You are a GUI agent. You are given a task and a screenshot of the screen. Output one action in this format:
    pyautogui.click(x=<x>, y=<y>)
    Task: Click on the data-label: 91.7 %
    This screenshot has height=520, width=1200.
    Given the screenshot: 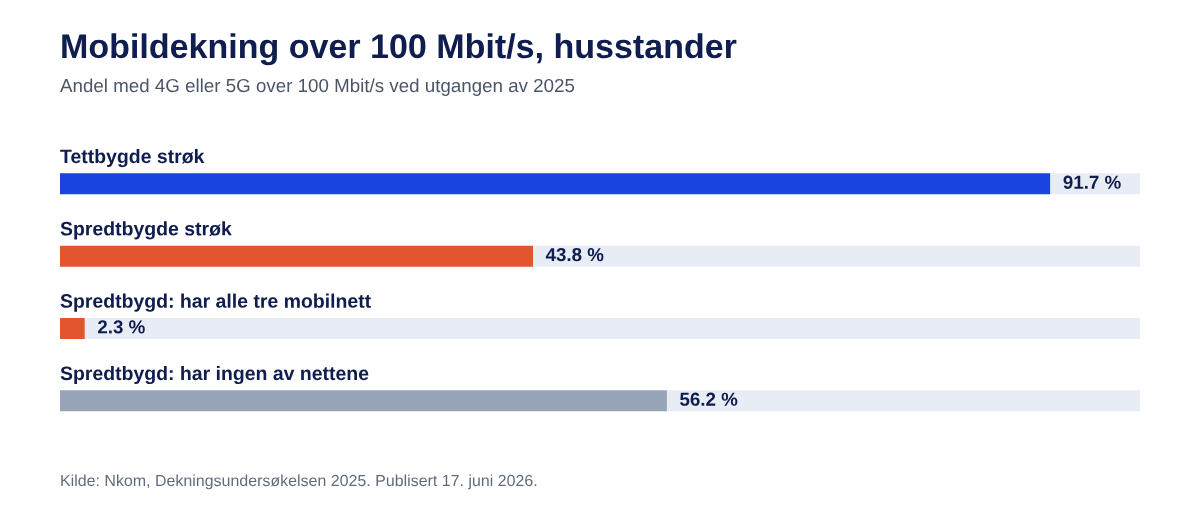 What is the action you would take?
    pyautogui.click(x=1092, y=182)
    